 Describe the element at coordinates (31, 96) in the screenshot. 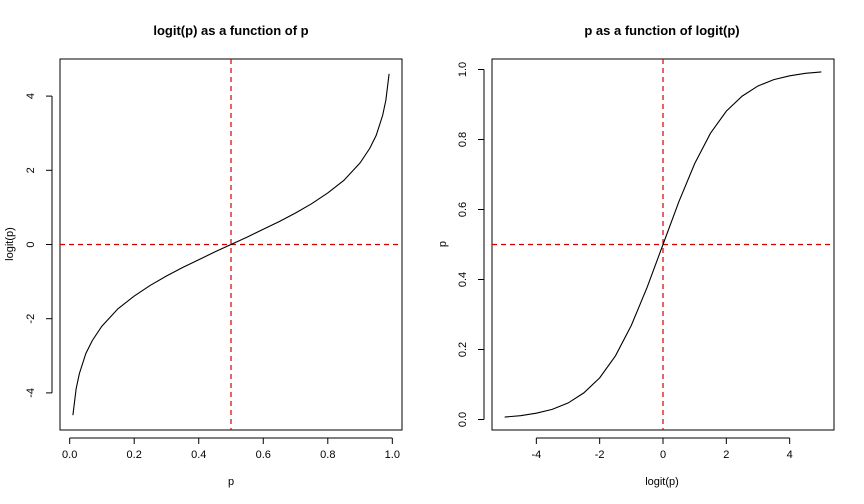

I see `left-y-tick-label: 4` at that location.